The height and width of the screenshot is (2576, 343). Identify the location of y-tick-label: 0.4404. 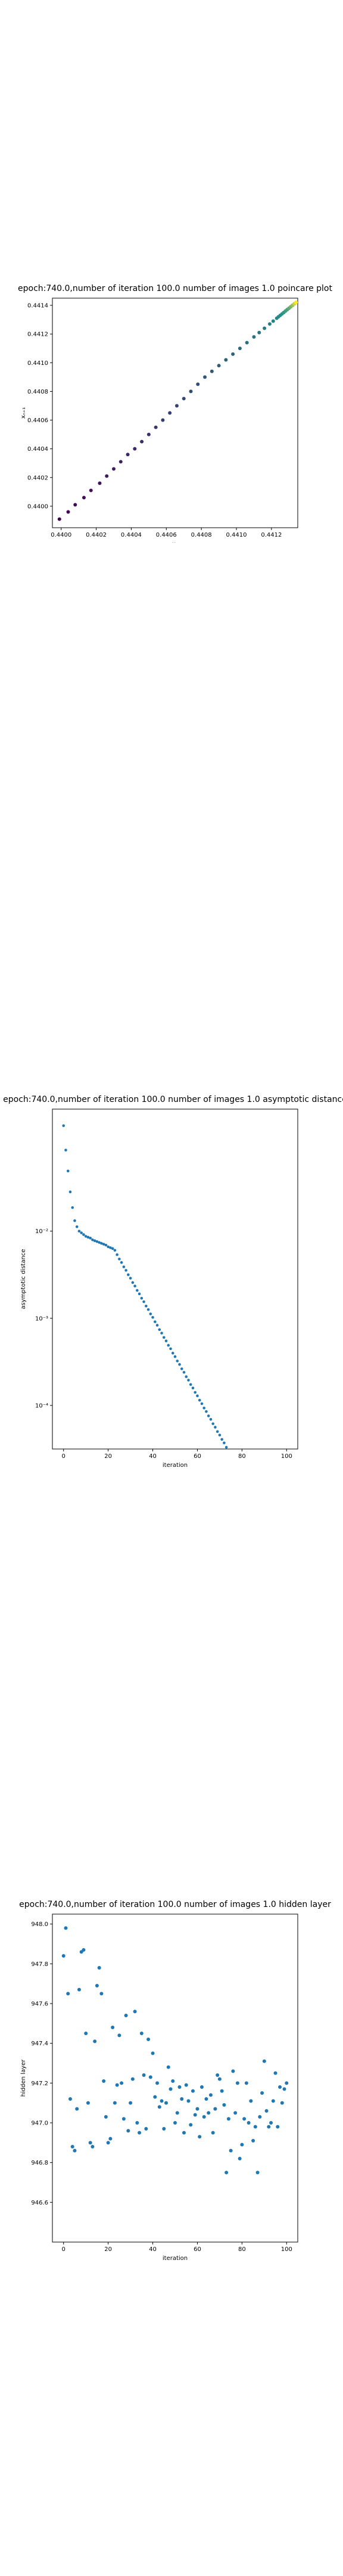
(38, 450).